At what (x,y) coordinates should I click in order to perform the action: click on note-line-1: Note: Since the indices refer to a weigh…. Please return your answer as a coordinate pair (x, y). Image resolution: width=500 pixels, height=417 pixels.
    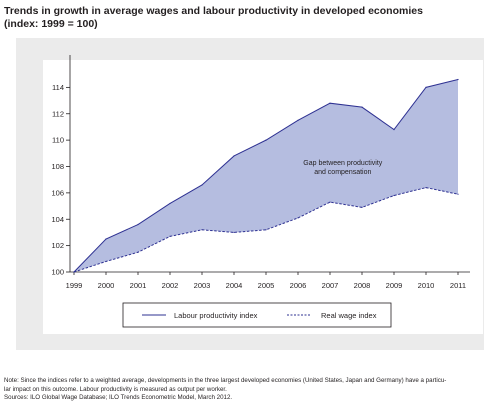
    Looking at the image, I should click on (225, 380).